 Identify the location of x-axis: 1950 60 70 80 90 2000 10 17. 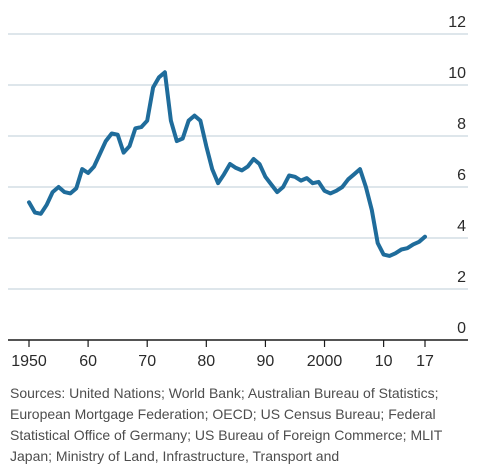
(222, 355).